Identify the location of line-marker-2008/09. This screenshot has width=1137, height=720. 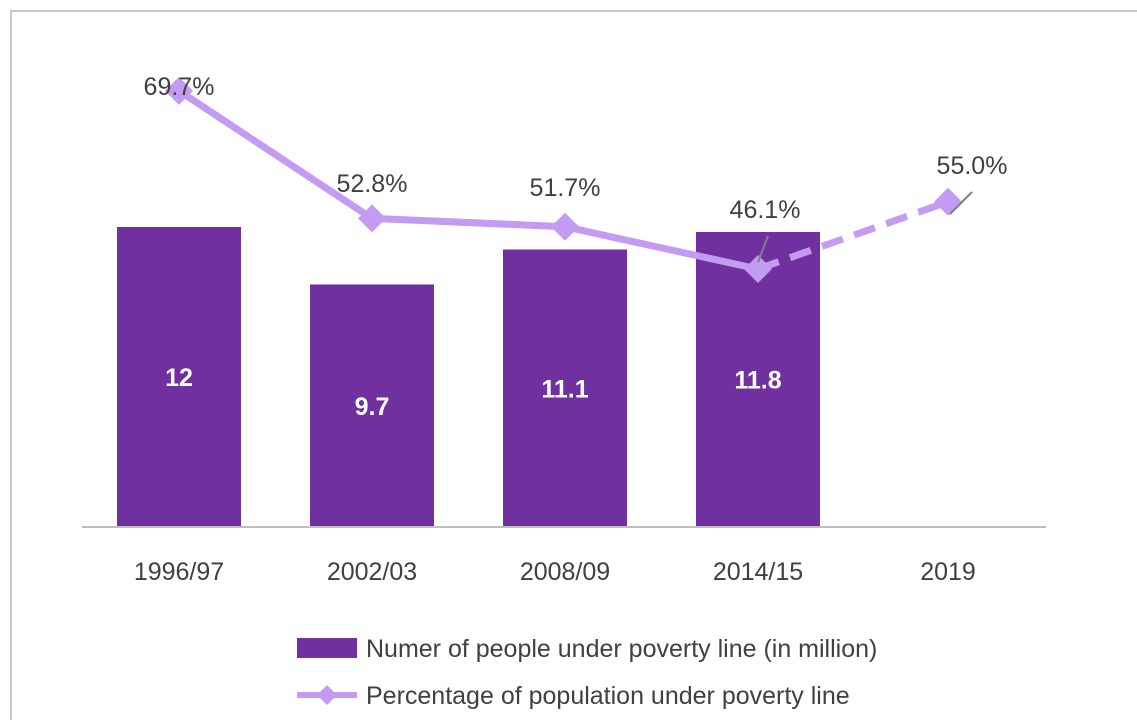
(565, 226).